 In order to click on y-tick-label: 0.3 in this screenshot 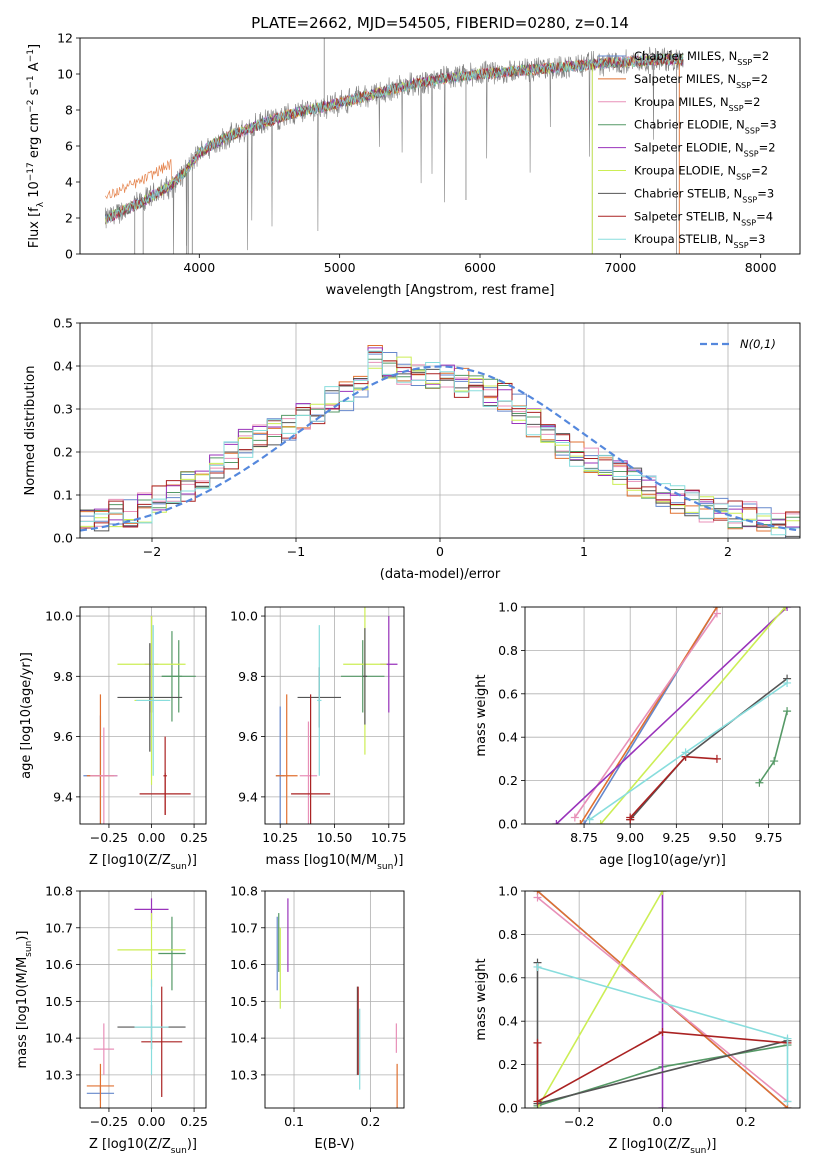, I will do `click(63, 409)`.